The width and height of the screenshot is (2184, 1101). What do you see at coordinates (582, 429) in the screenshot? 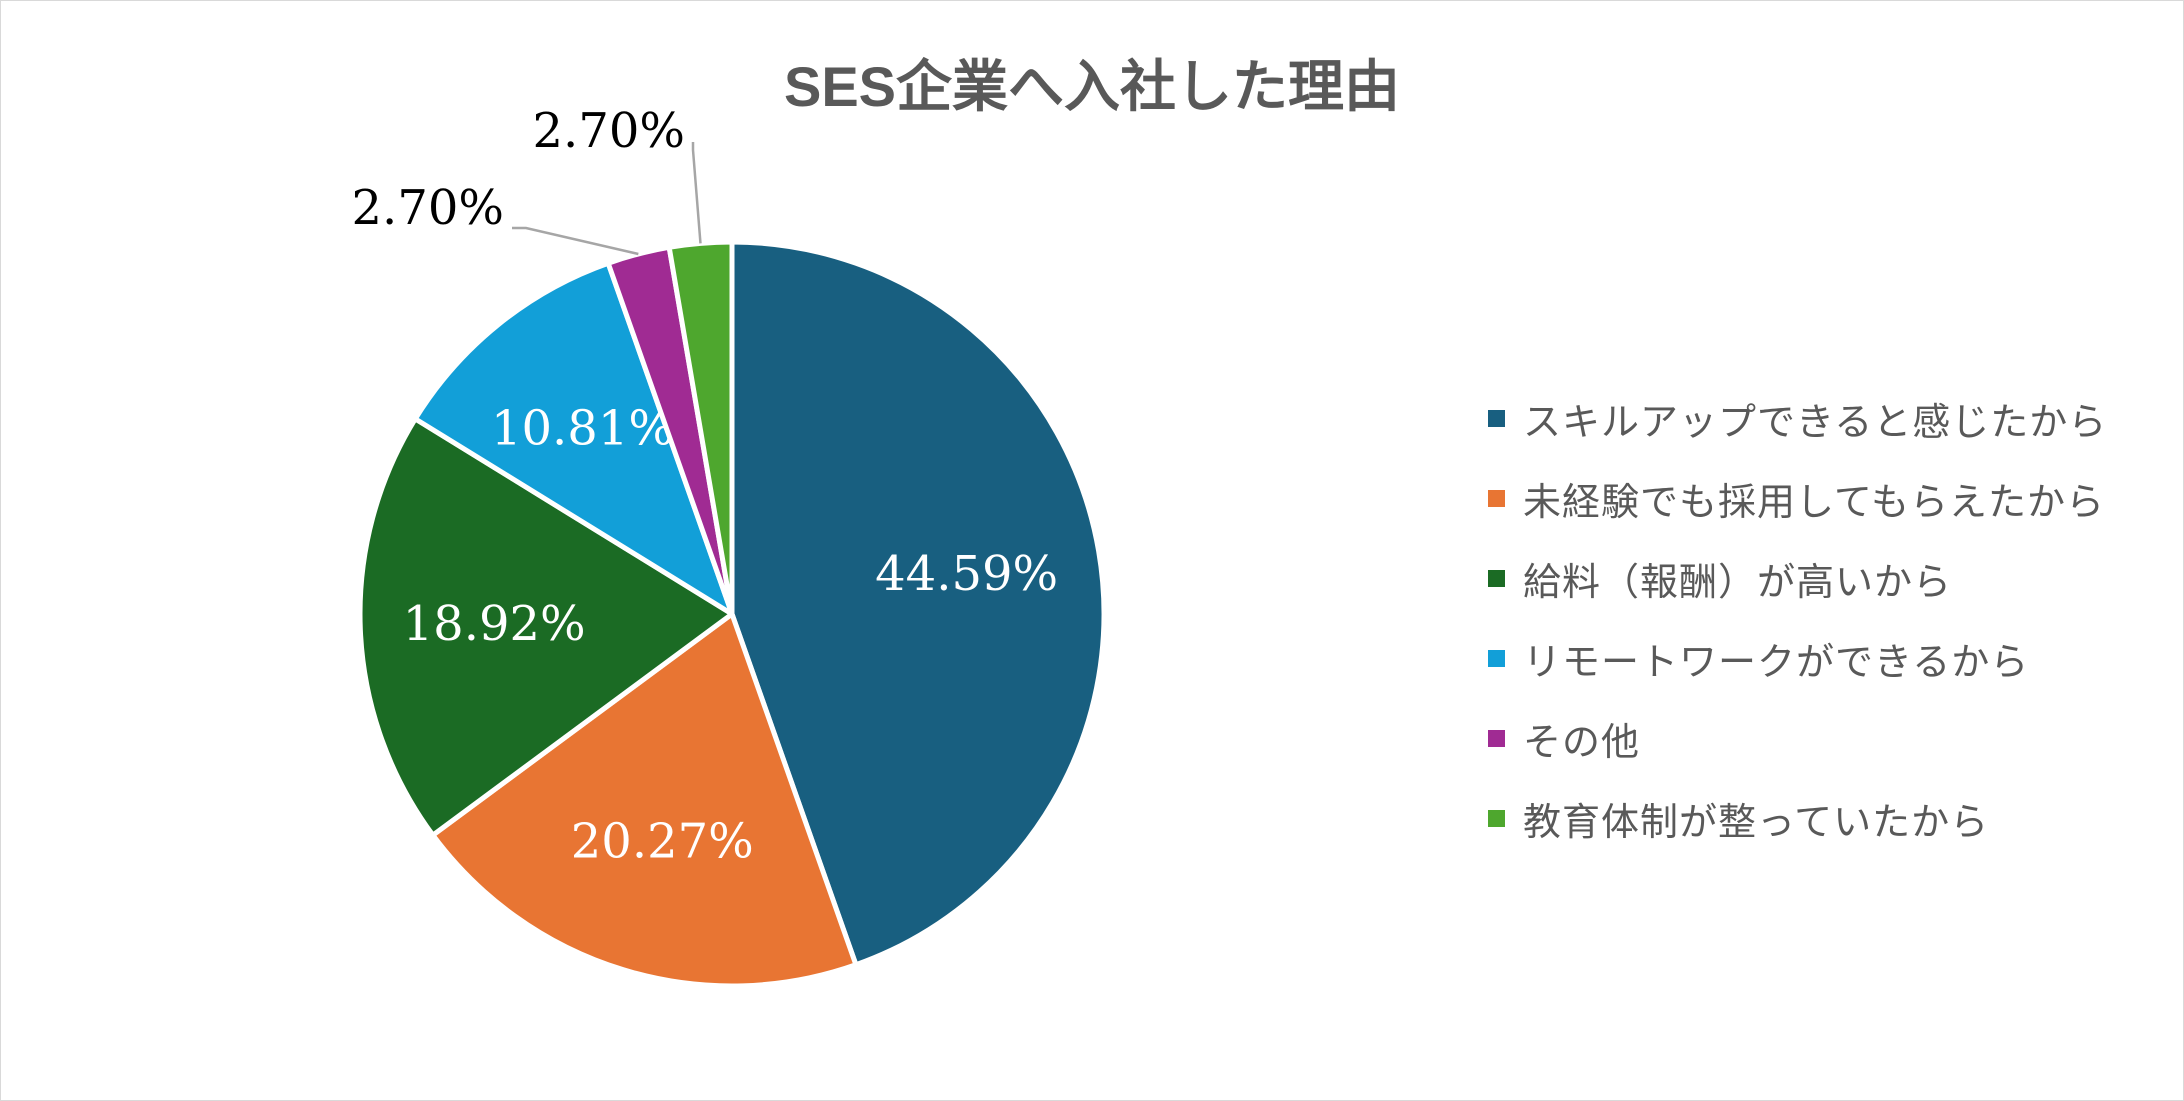
I see `data-label-remote-work: 10.81%` at bounding box center [582, 429].